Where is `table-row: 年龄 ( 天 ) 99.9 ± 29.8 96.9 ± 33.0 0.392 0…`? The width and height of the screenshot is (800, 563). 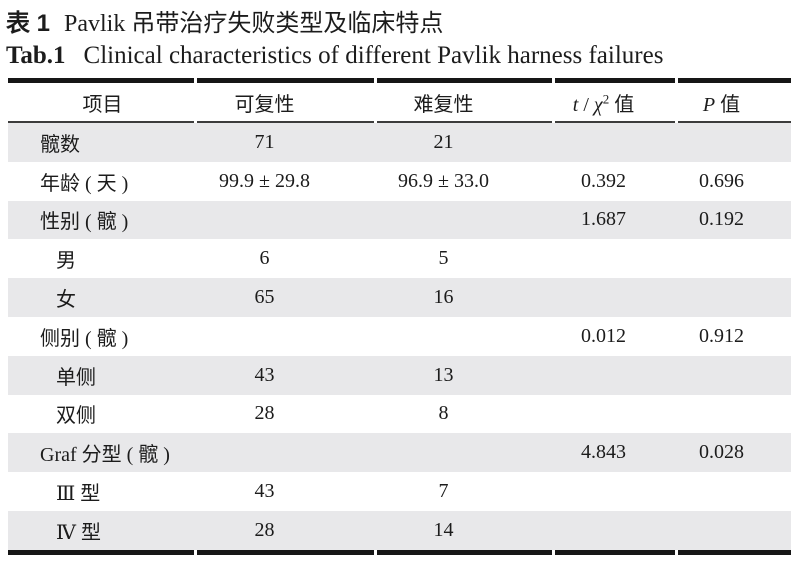
table-row: 年龄 ( 天 ) 99.9 ± 29.8 96.9 ± 33.0 0.392 0… is located at coordinates (399, 181).